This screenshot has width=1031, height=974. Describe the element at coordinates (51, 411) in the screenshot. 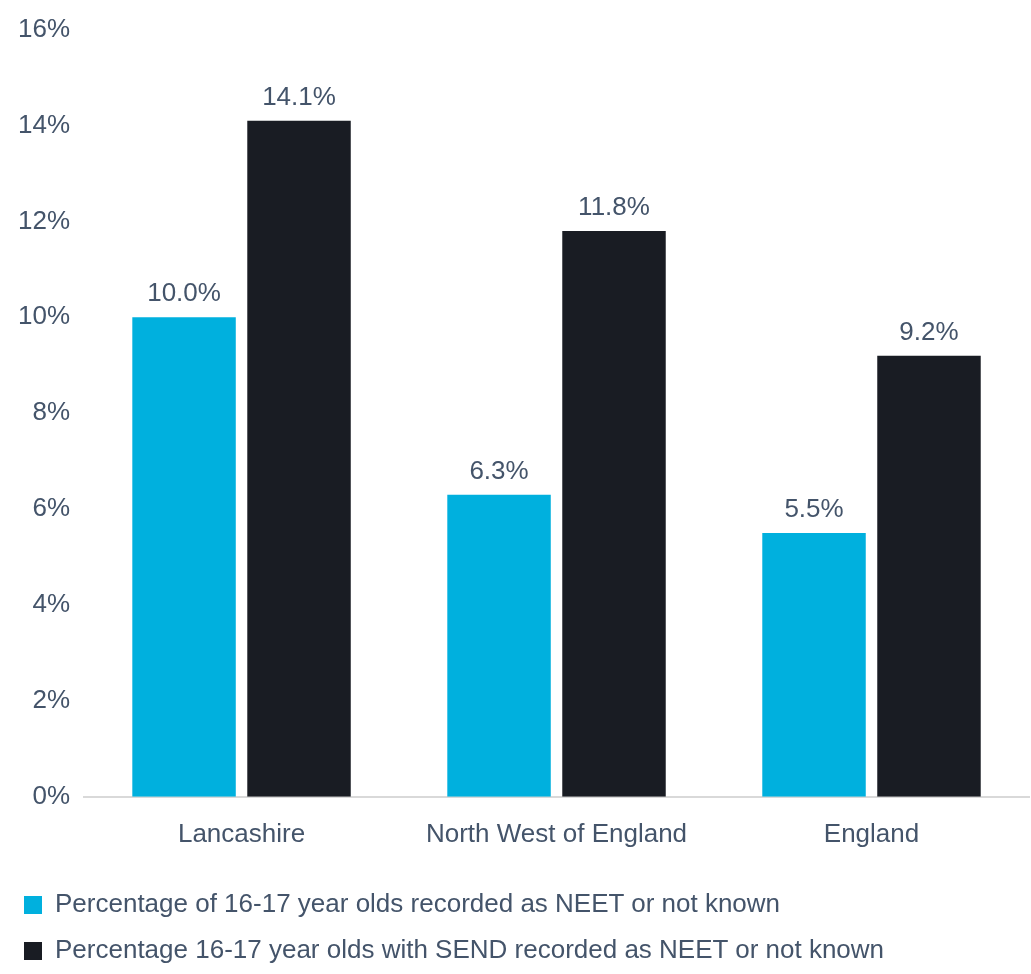

I see `y-tick-label: 8%` at that location.